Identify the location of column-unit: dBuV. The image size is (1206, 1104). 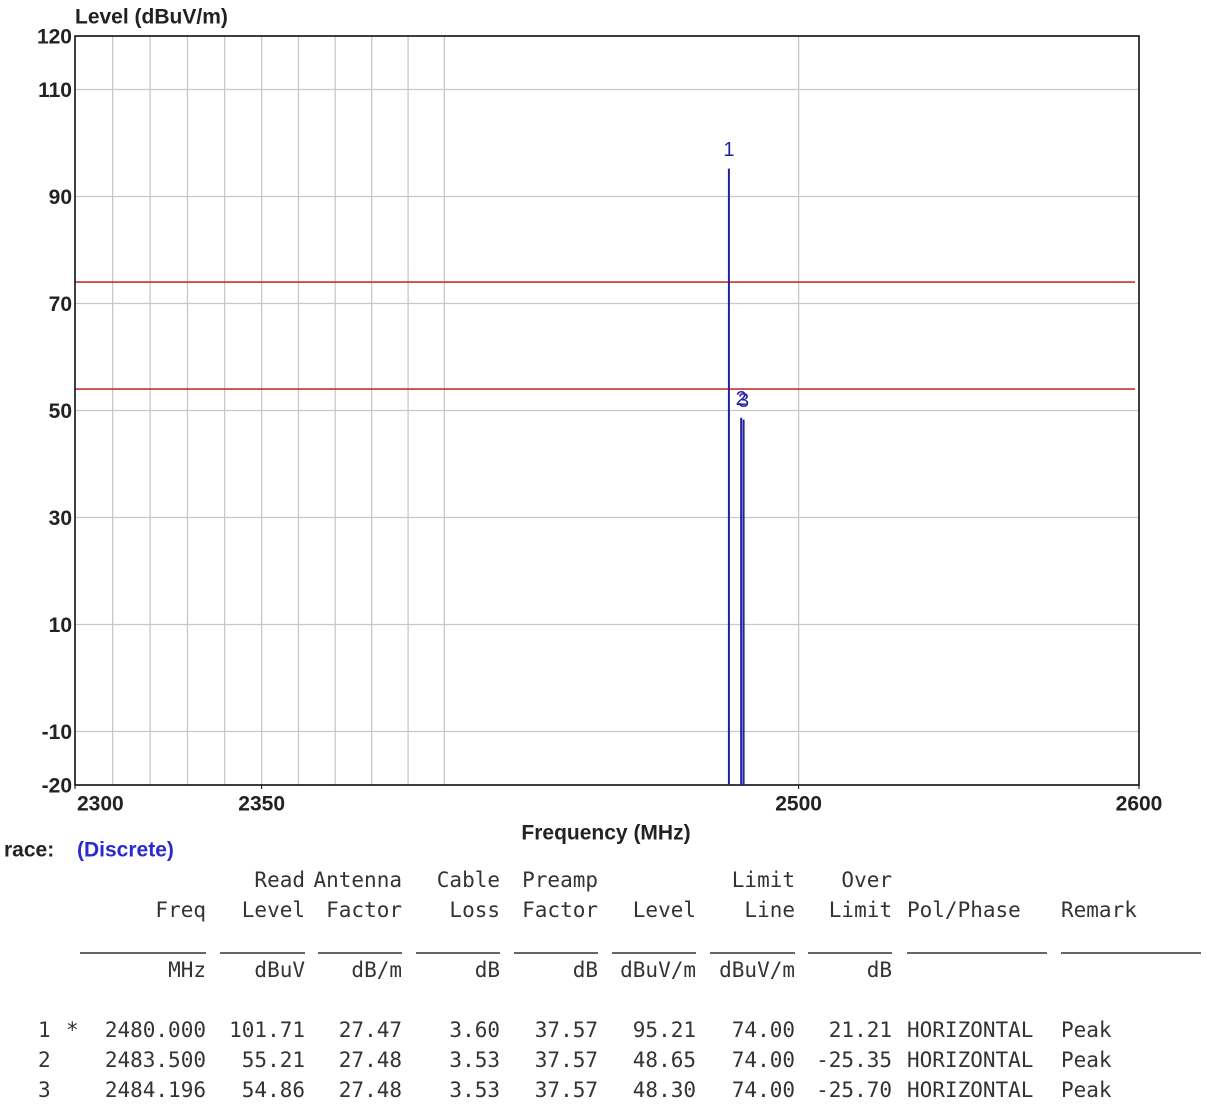
(279, 970).